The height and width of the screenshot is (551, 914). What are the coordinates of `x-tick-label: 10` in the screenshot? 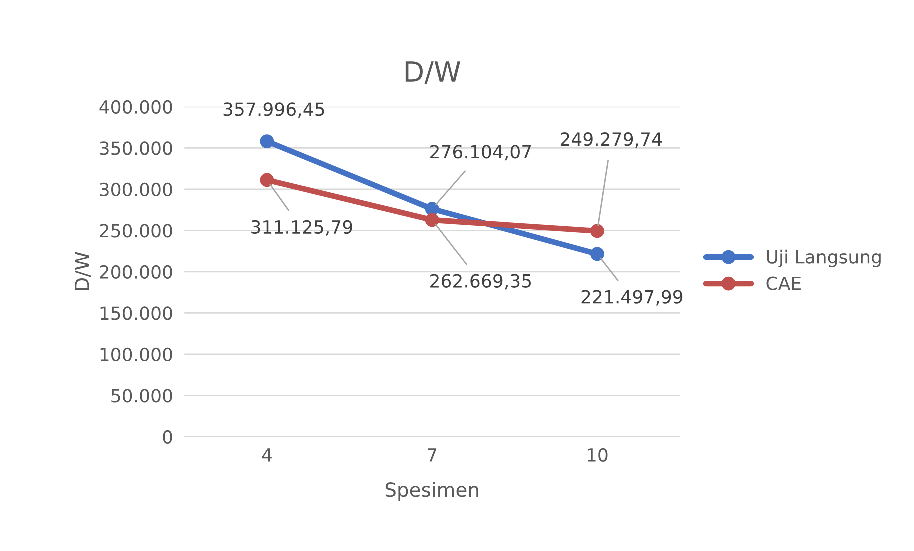 It's located at (598, 455).